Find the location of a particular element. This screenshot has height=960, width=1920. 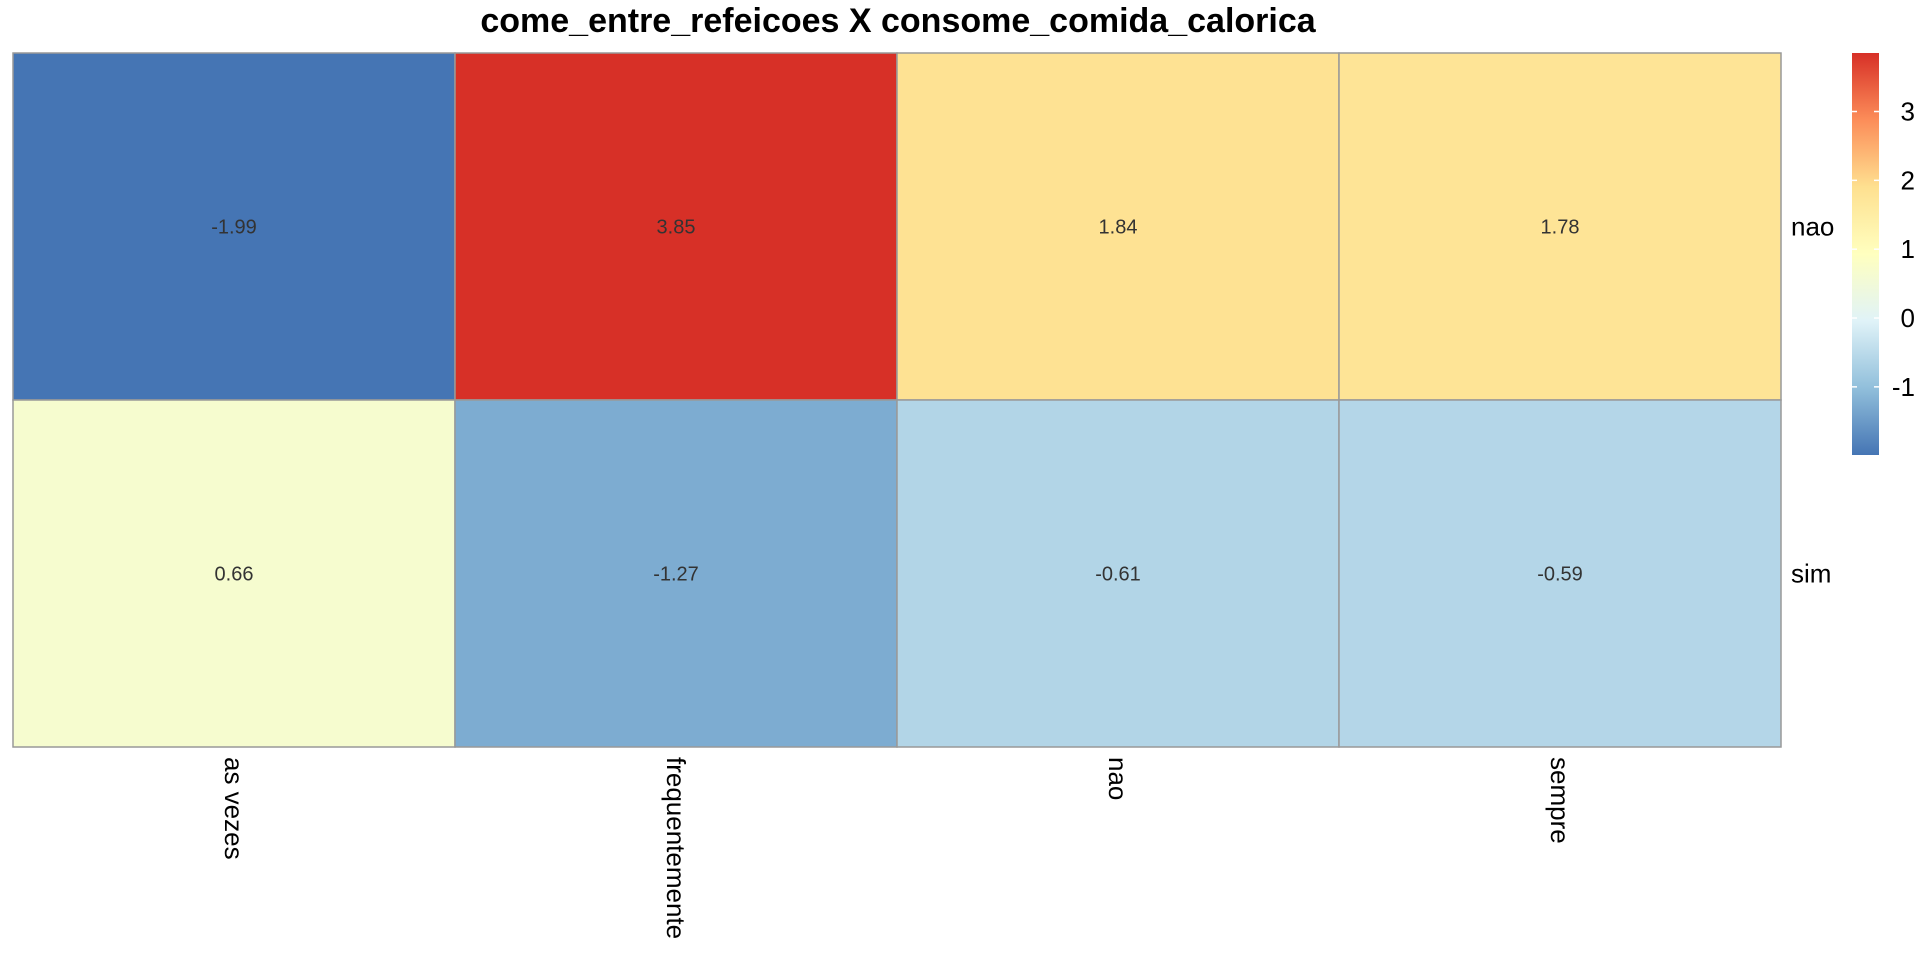

legend-tick-label: 3 is located at coordinates (1908, 112).